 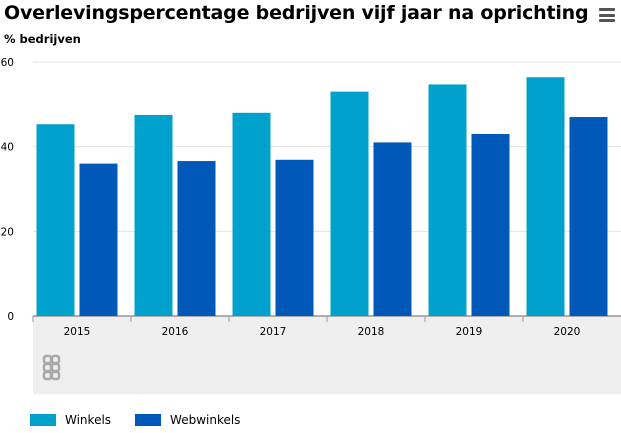 What do you see at coordinates (490, 224) in the screenshot?
I see `bar-webwinkels-2019` at bounding box center [490, 224].